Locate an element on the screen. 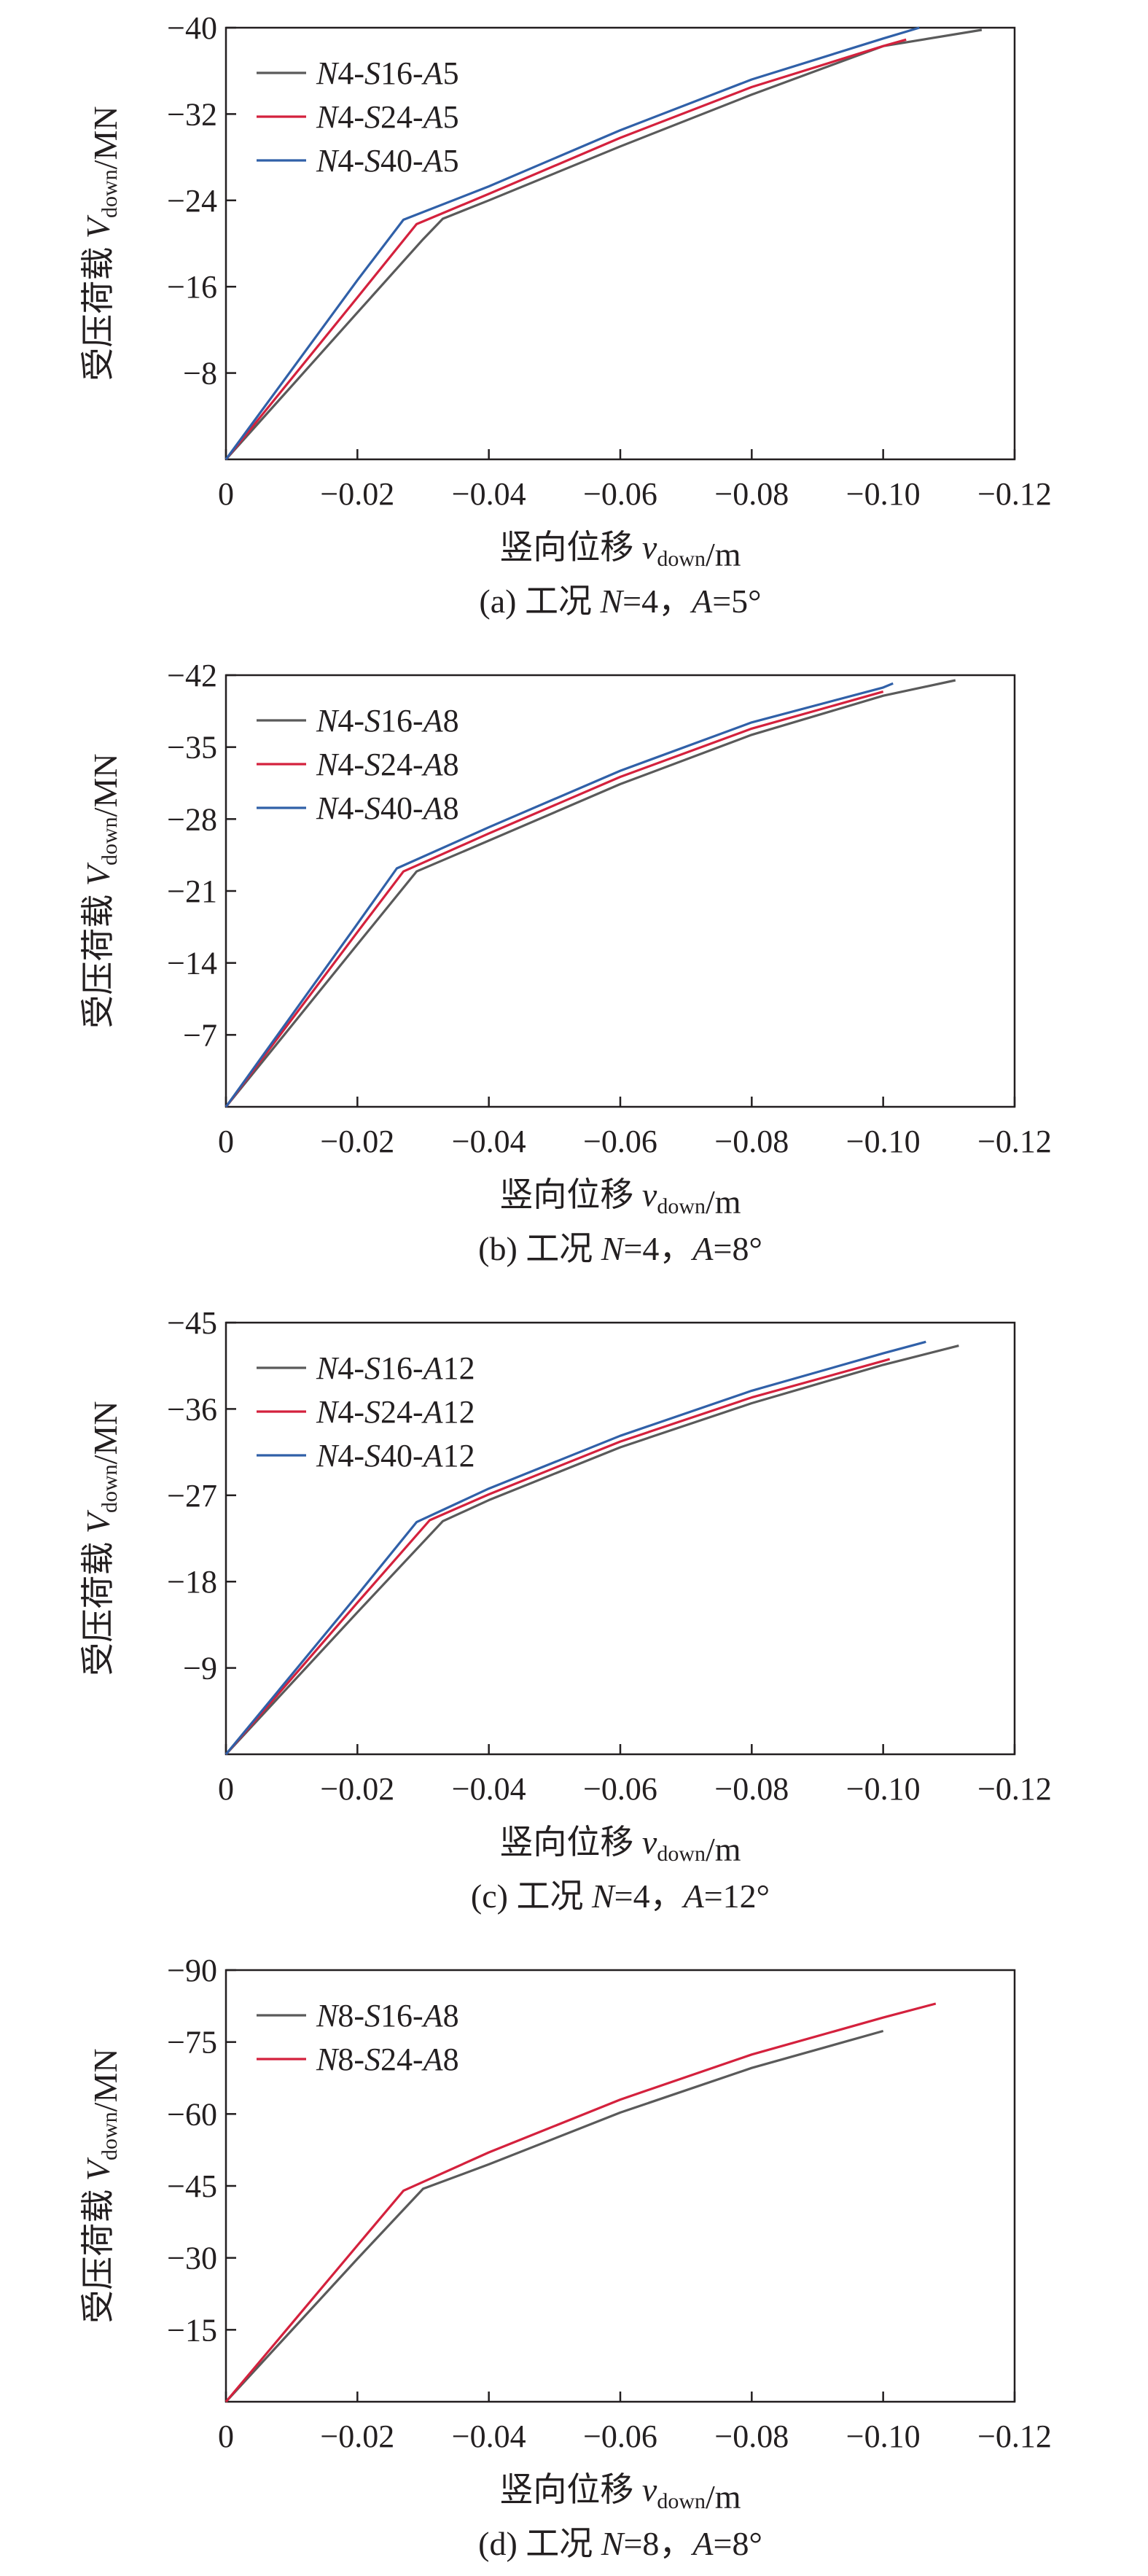 This screenshot has width=1148, height=2576. series-line-N4-S40-A8 is located at coordinates (559, 895).